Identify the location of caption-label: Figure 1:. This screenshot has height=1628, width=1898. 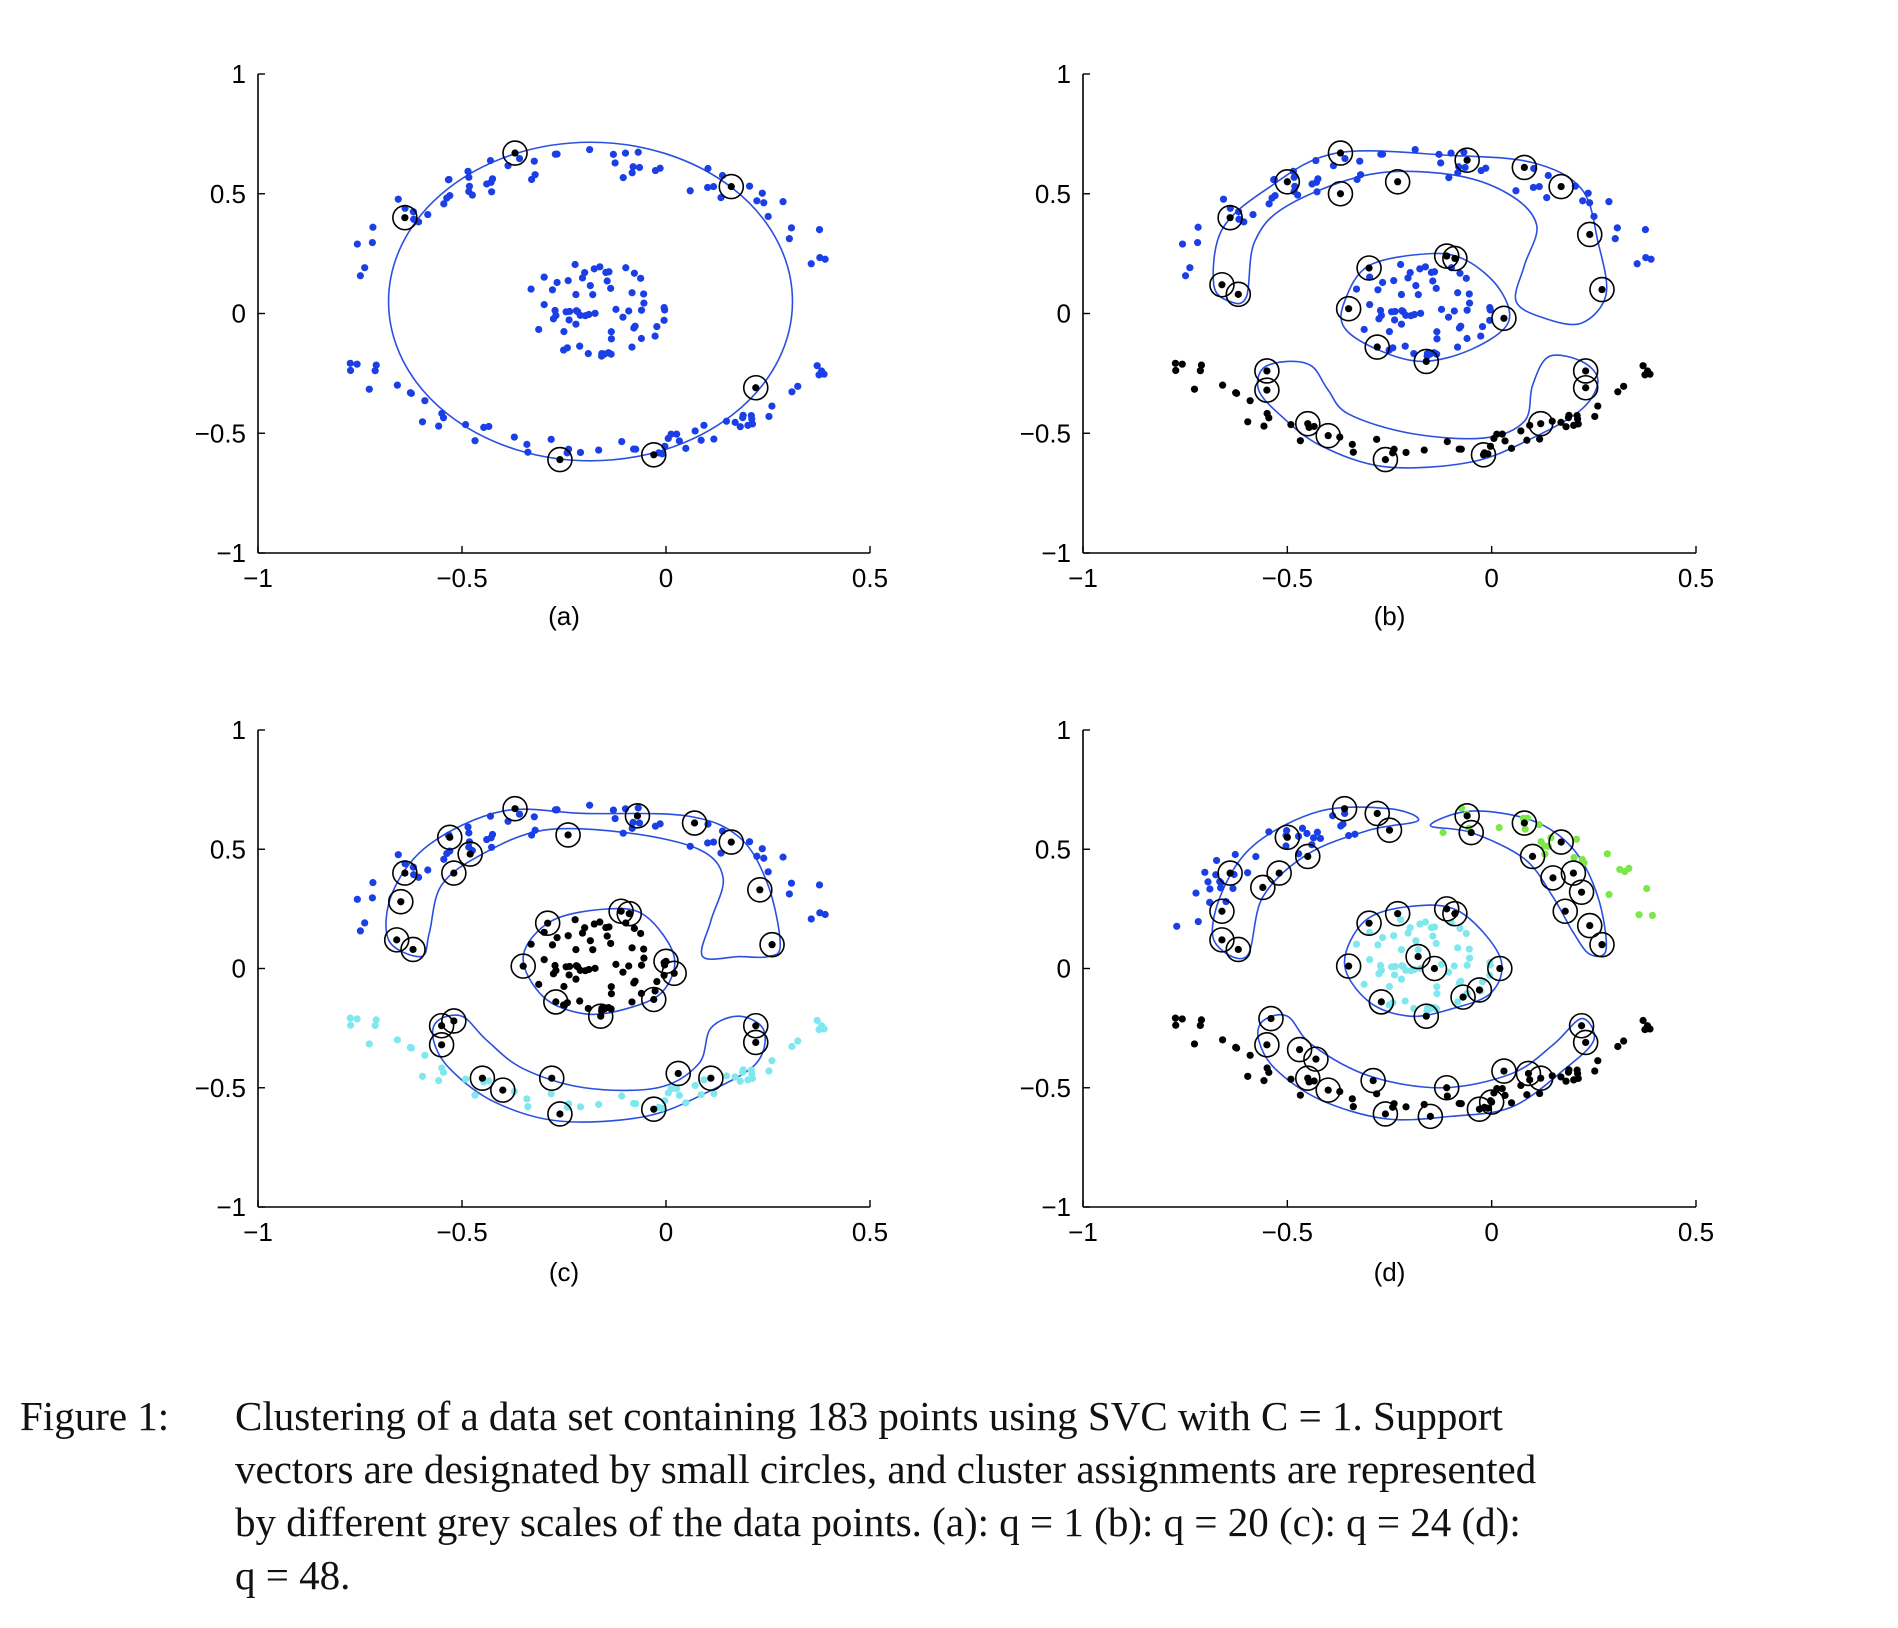
(95, 1416).